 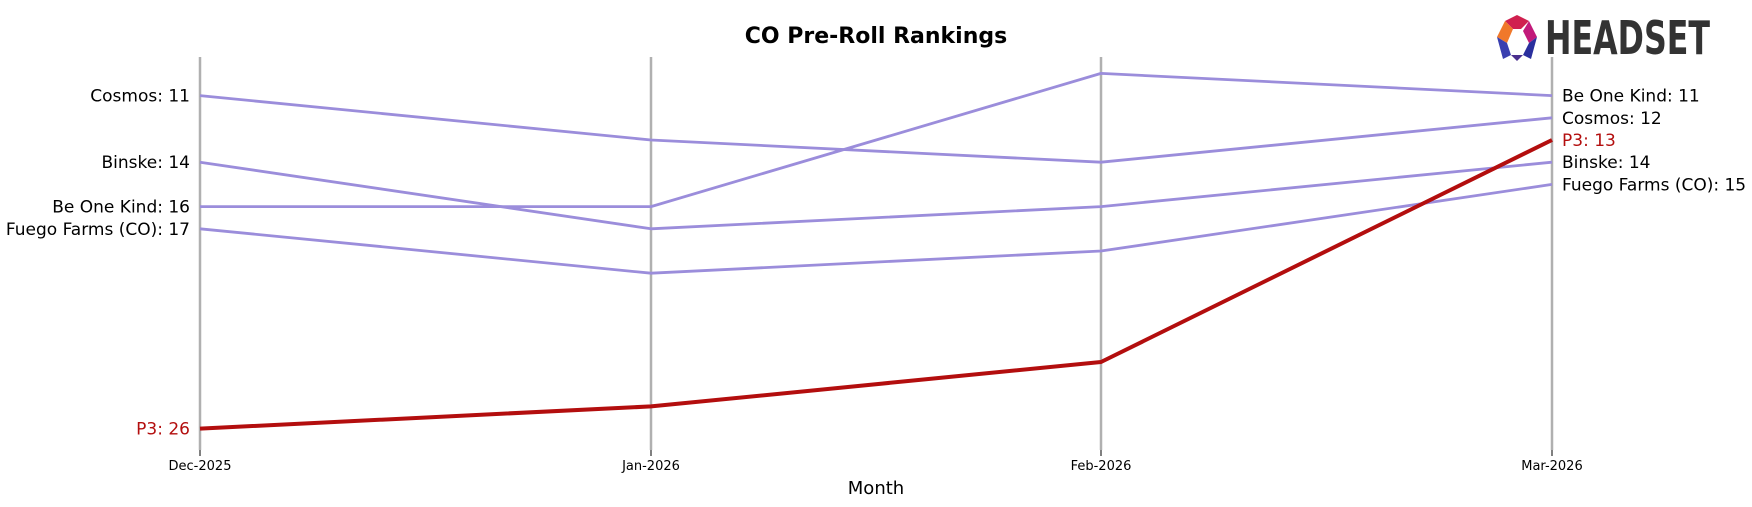 What do you see at coordinates (1606, 163) in the screenshot?
I see `right-label-binske: Binske: 14` at bounding box center [1606, 163].